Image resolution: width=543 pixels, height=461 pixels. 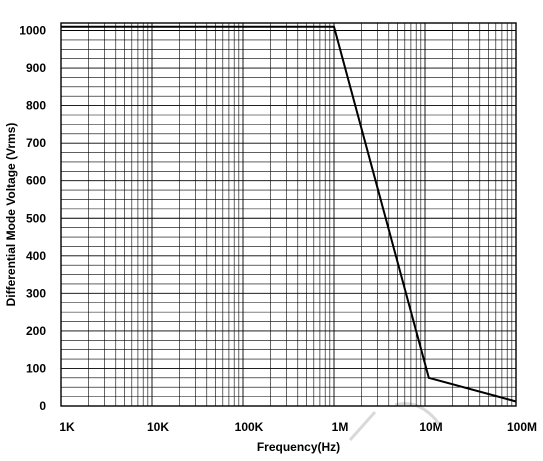 I want to click on x-tick-label: 1K, so click(x=67, y=427).